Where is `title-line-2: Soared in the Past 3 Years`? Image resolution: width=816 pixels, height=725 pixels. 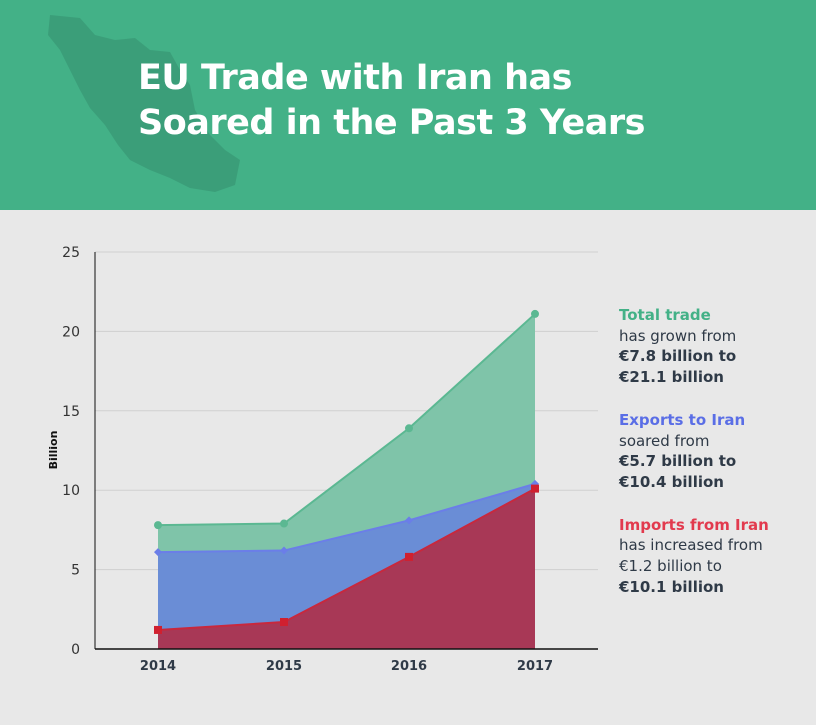
title-line-2: Soared in the Past 3 Years is located at coordinates (391, 123).